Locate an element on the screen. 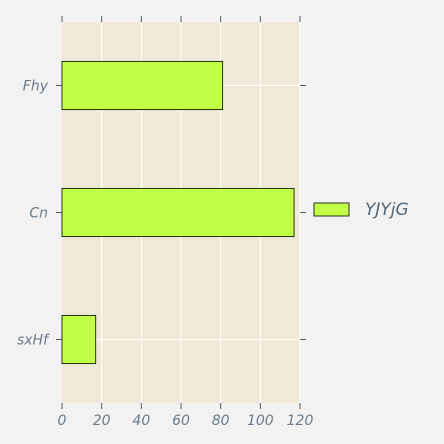 The image size is (444, 444). x-tick-label: 60 is located at coordinates (181, 421).